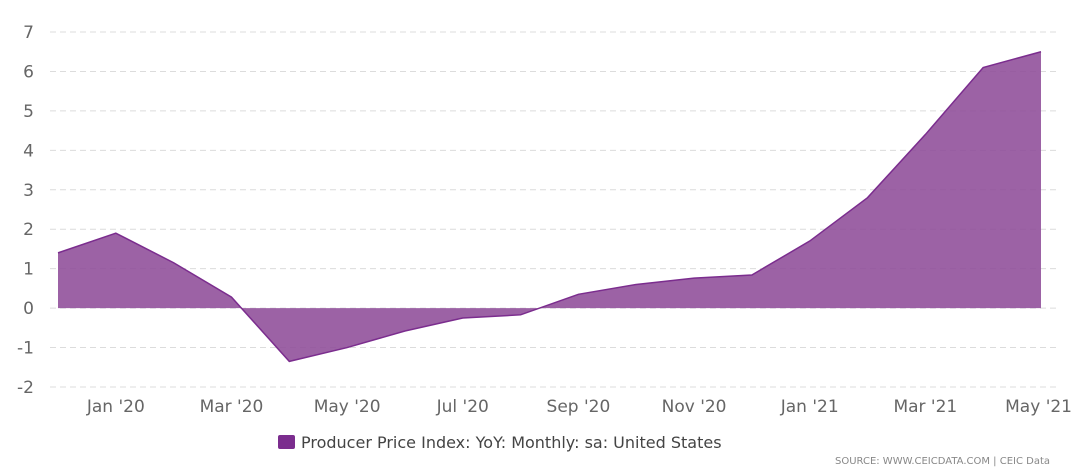 The height and width of the screenshot is (468, 1080). Describe the element at coordinates (28, 72) in the screenshot. I see `y-tick-label: 6` at that location.